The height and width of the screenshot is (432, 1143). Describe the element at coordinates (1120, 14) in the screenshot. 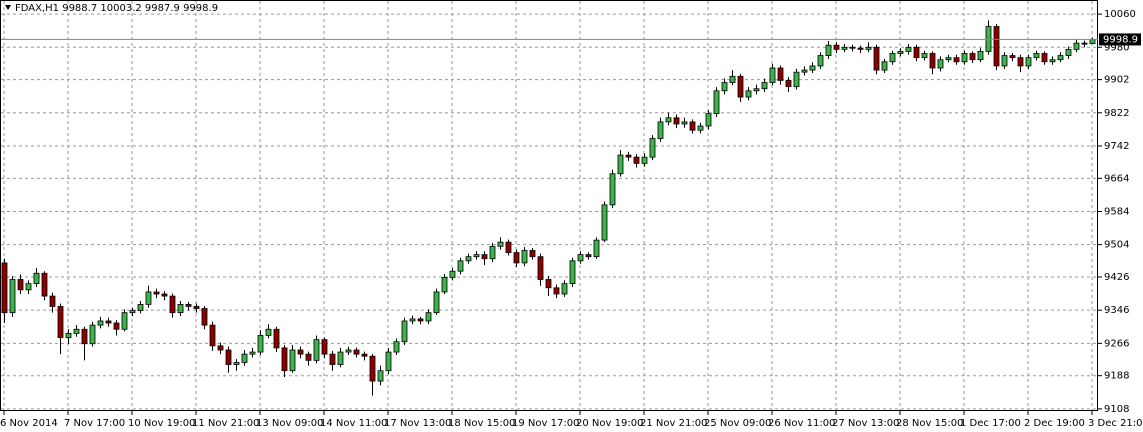

I see `y-tick-label: 10060` at that location.